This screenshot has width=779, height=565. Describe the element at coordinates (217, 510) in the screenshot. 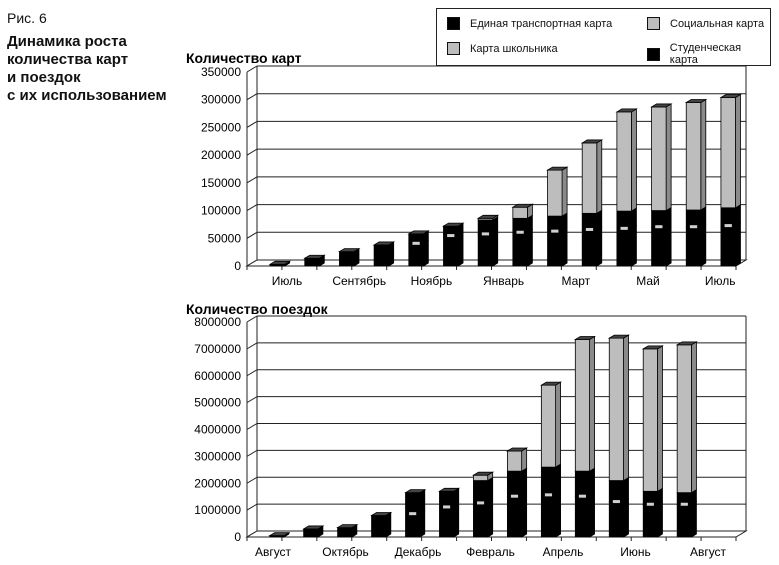

I see `y-tick-label: 1000000` at that location.